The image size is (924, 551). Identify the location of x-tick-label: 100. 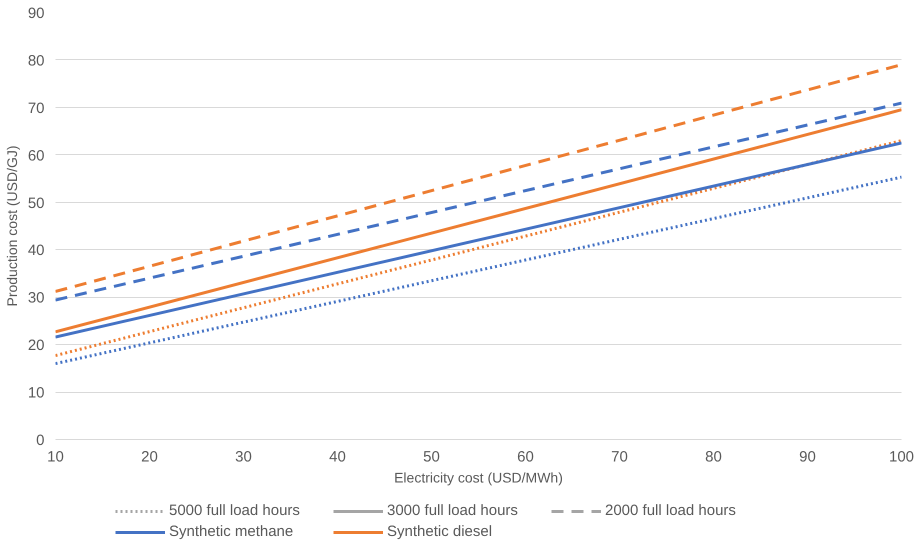
(901, 457).